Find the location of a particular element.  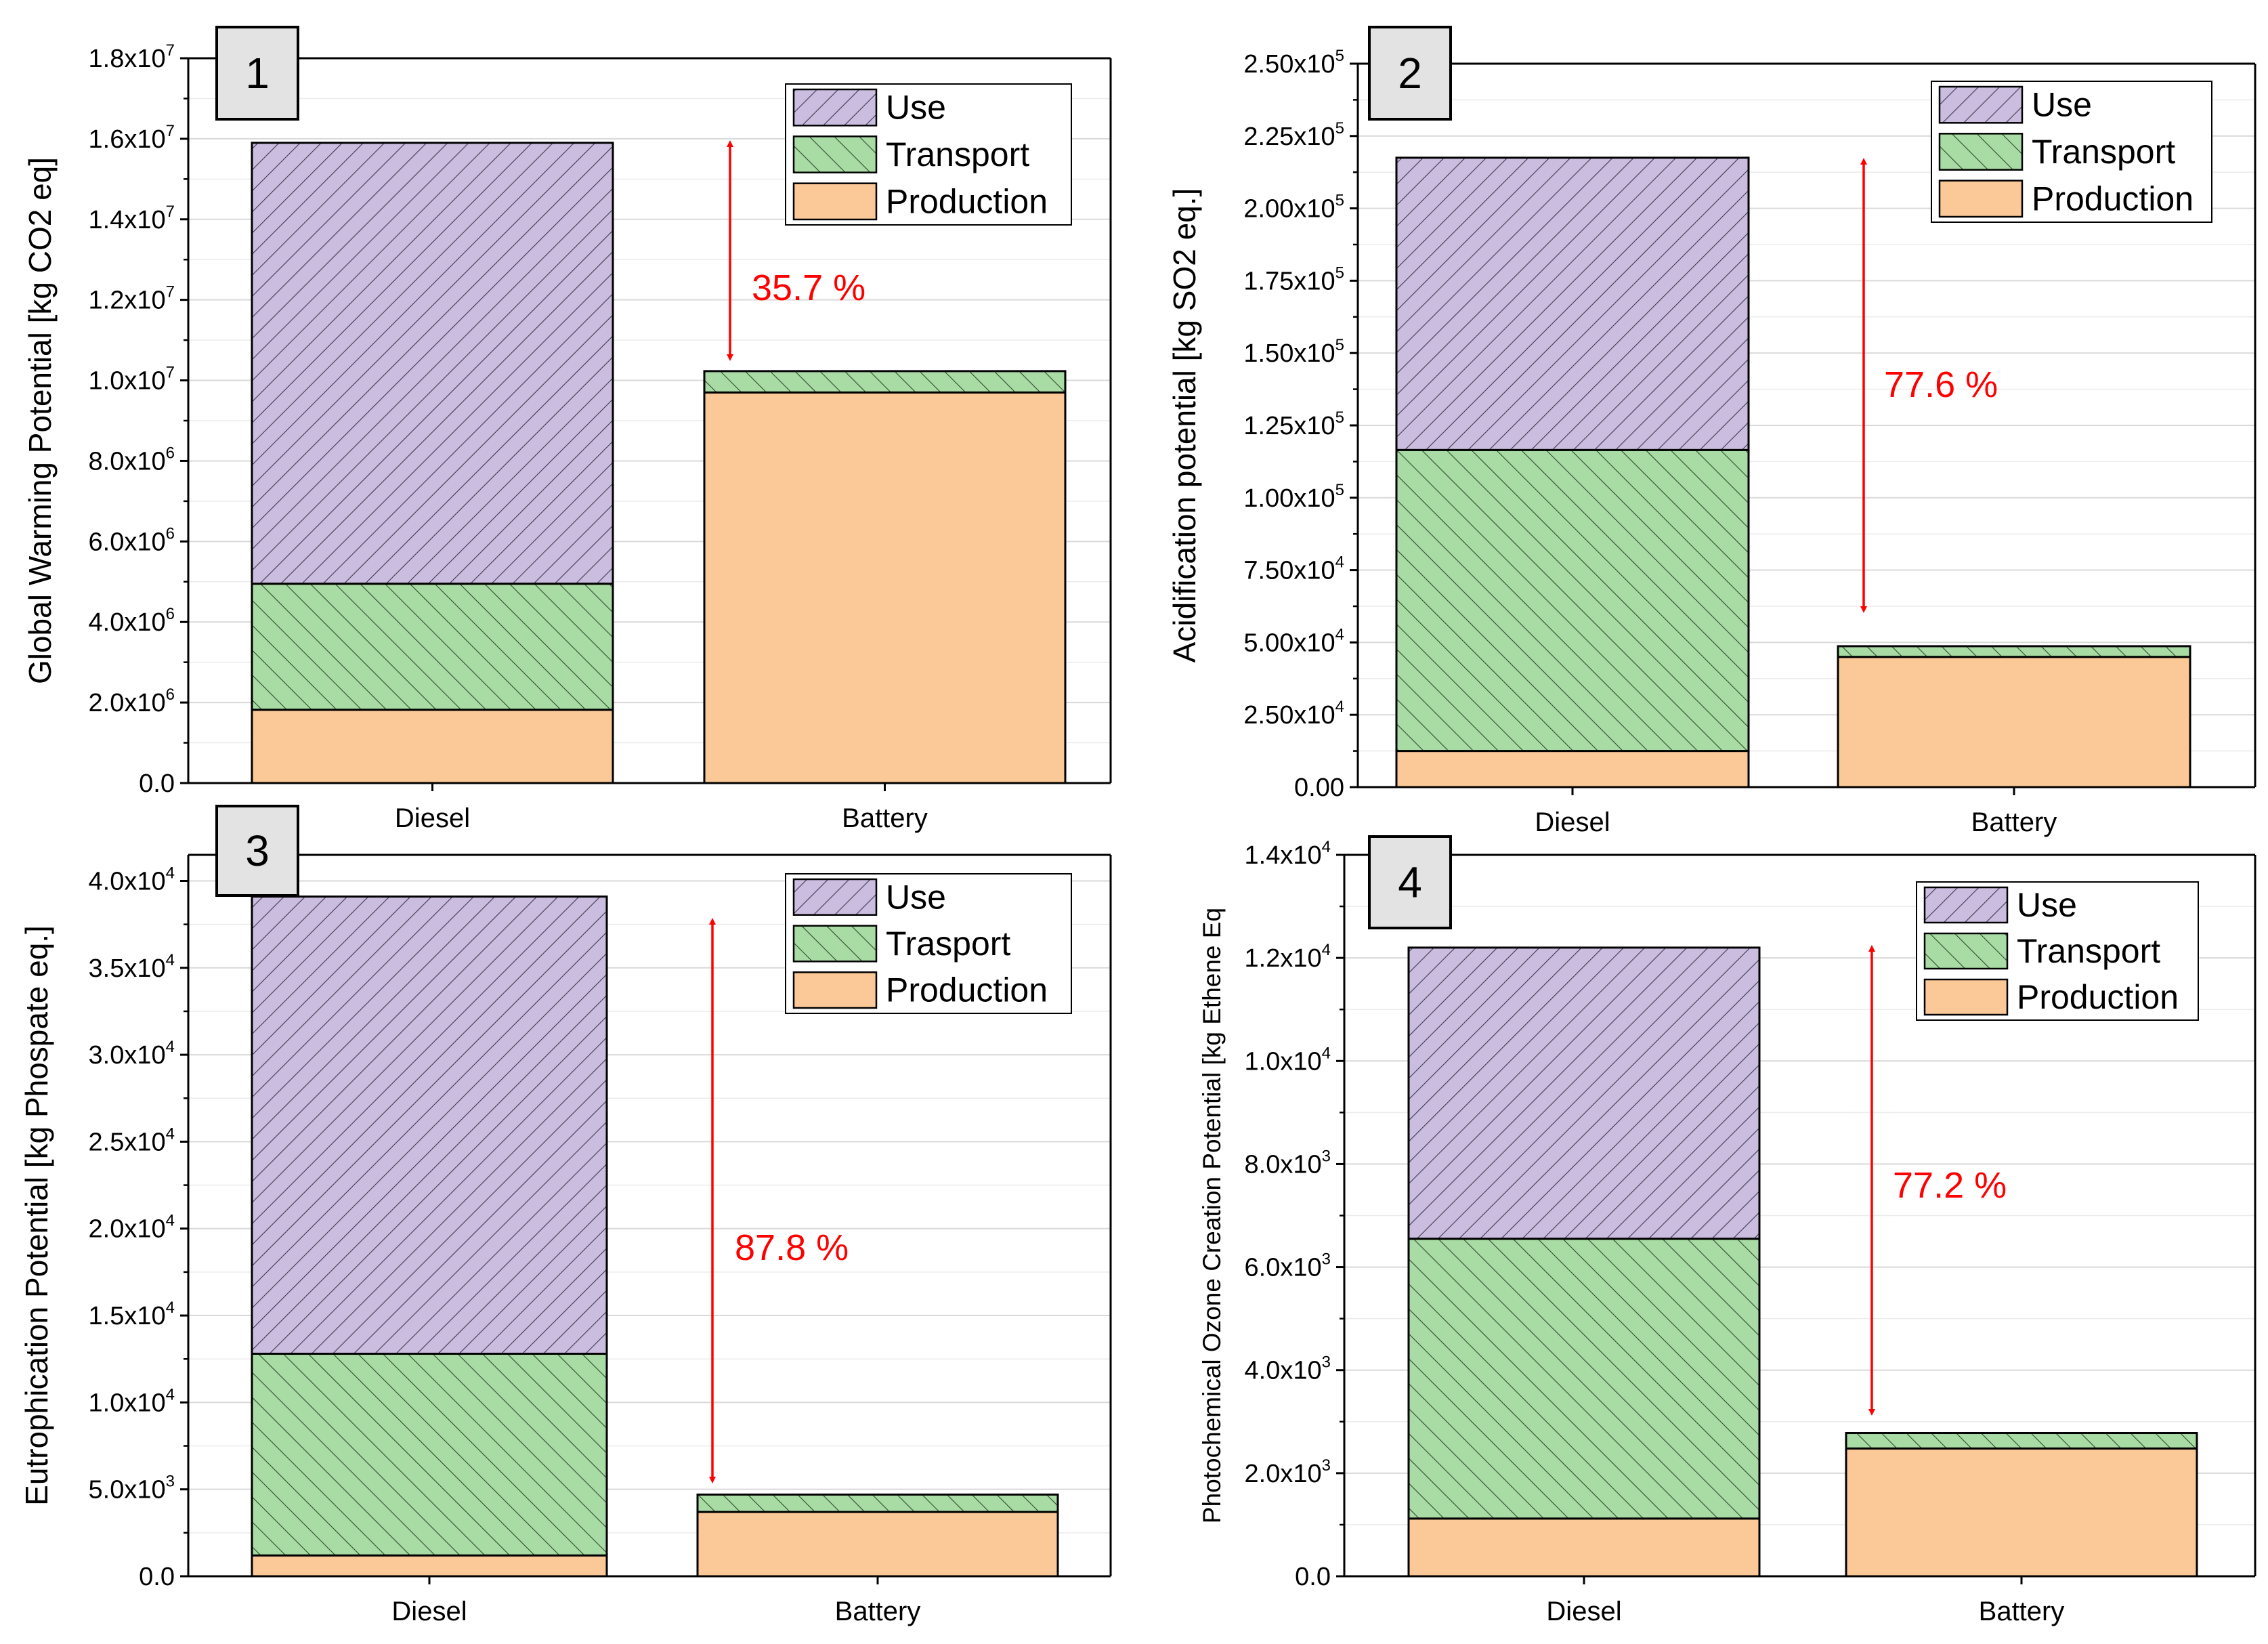

panel-2-ytick-mantissa: 1.75x10 is located at coordinates (1289, 281).